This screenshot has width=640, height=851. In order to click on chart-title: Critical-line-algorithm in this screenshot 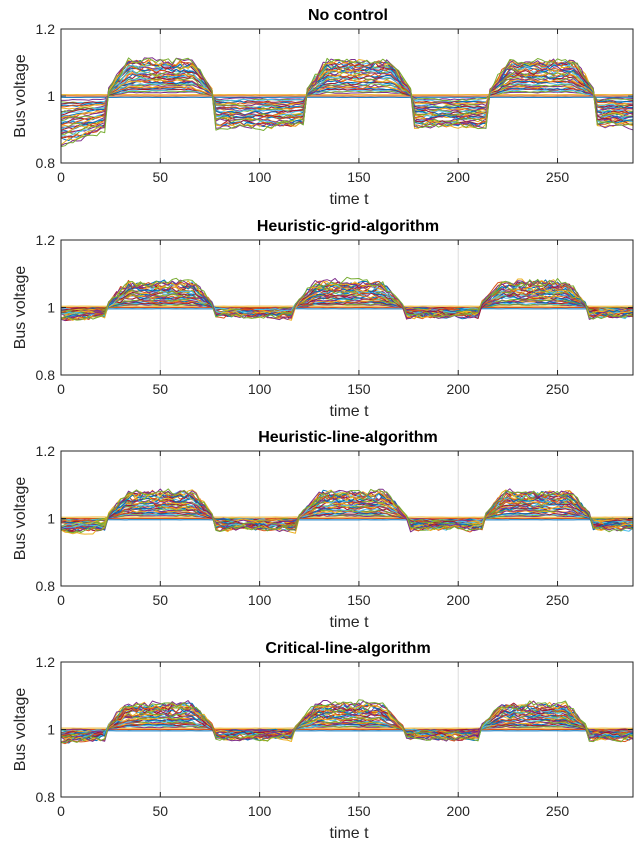, I will do `click(347, 648)`.